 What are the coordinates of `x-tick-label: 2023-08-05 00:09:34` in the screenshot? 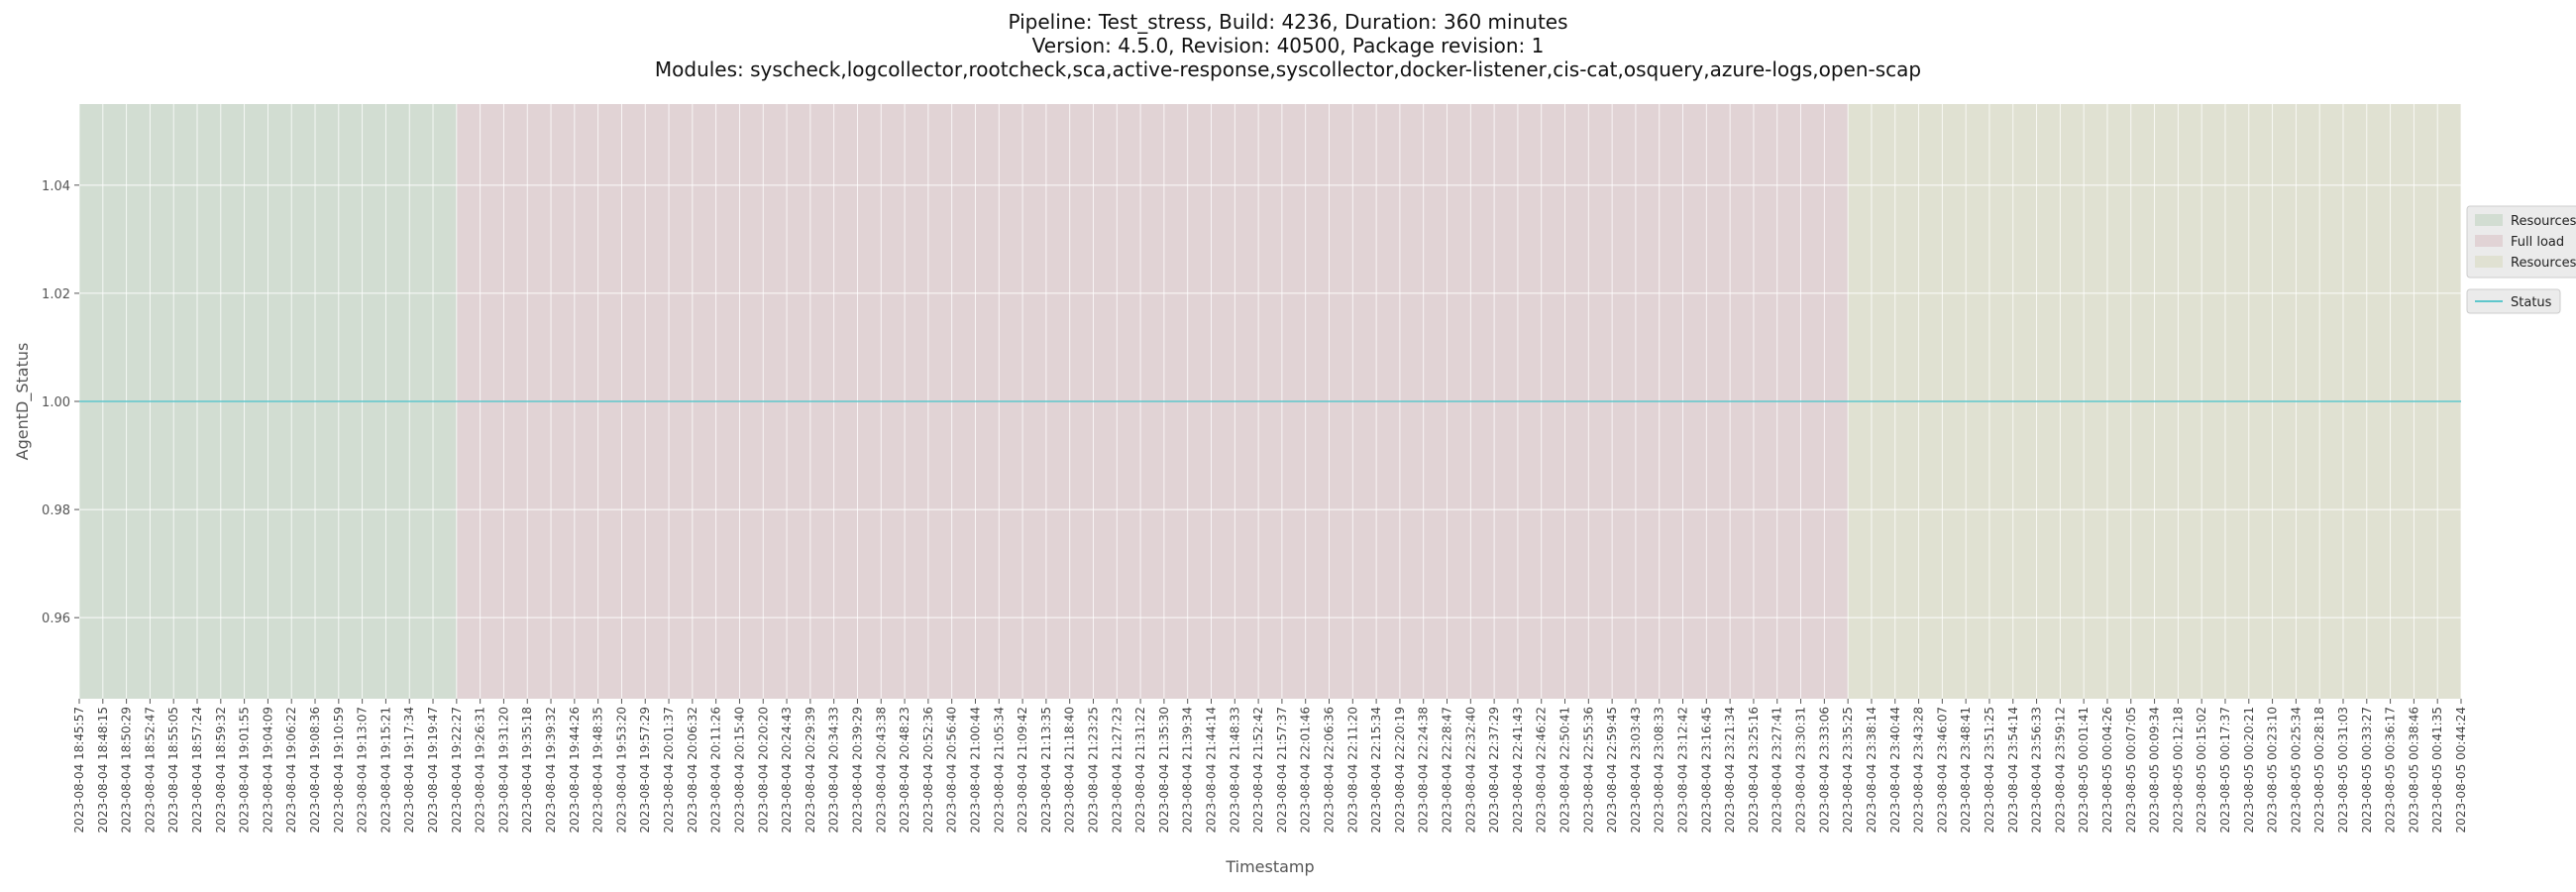 It's located at (2155, 770).